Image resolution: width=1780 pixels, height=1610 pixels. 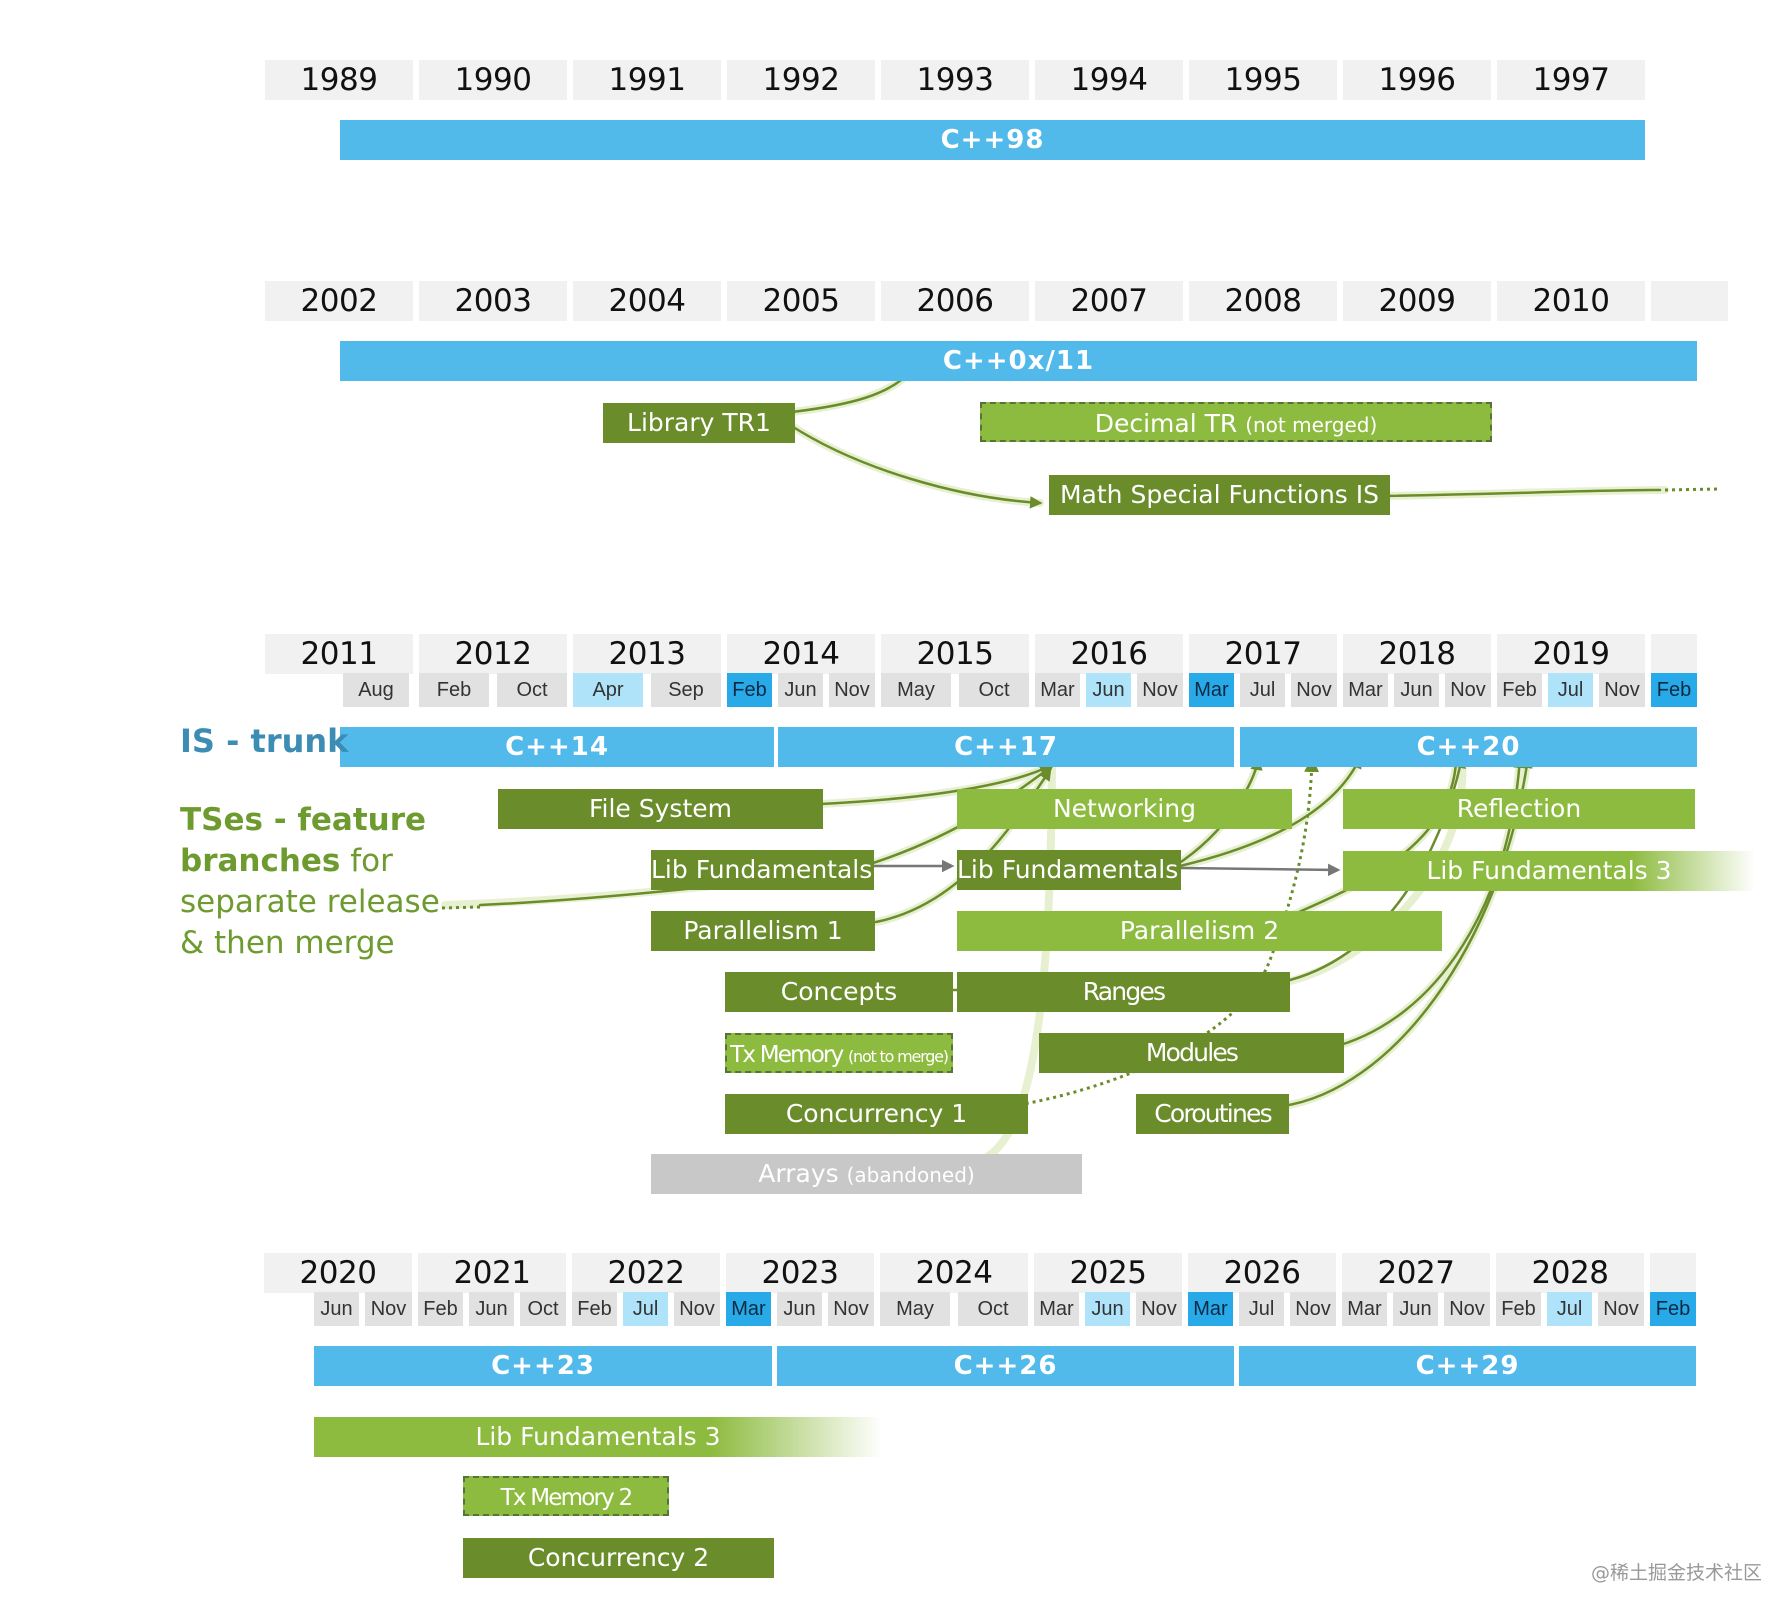 What do you see at coordinates (647, 654) in the screenshot?
I see `year-cell: 2013` at bounding box center [647, 654].